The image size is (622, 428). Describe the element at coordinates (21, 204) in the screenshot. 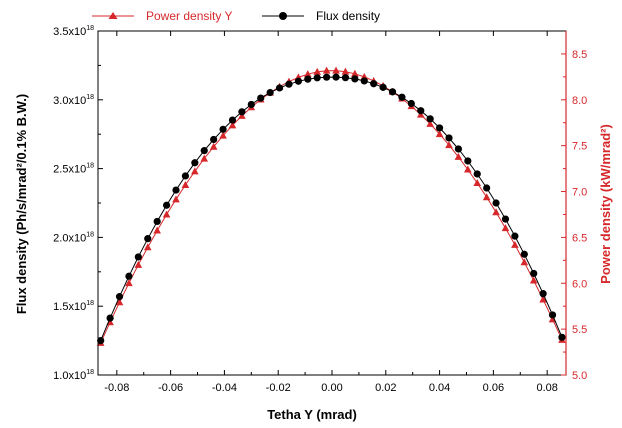

I see `y-axis-title-left: Flux density (Ph/s/mrad²/0.1% B.W.)` at that location.